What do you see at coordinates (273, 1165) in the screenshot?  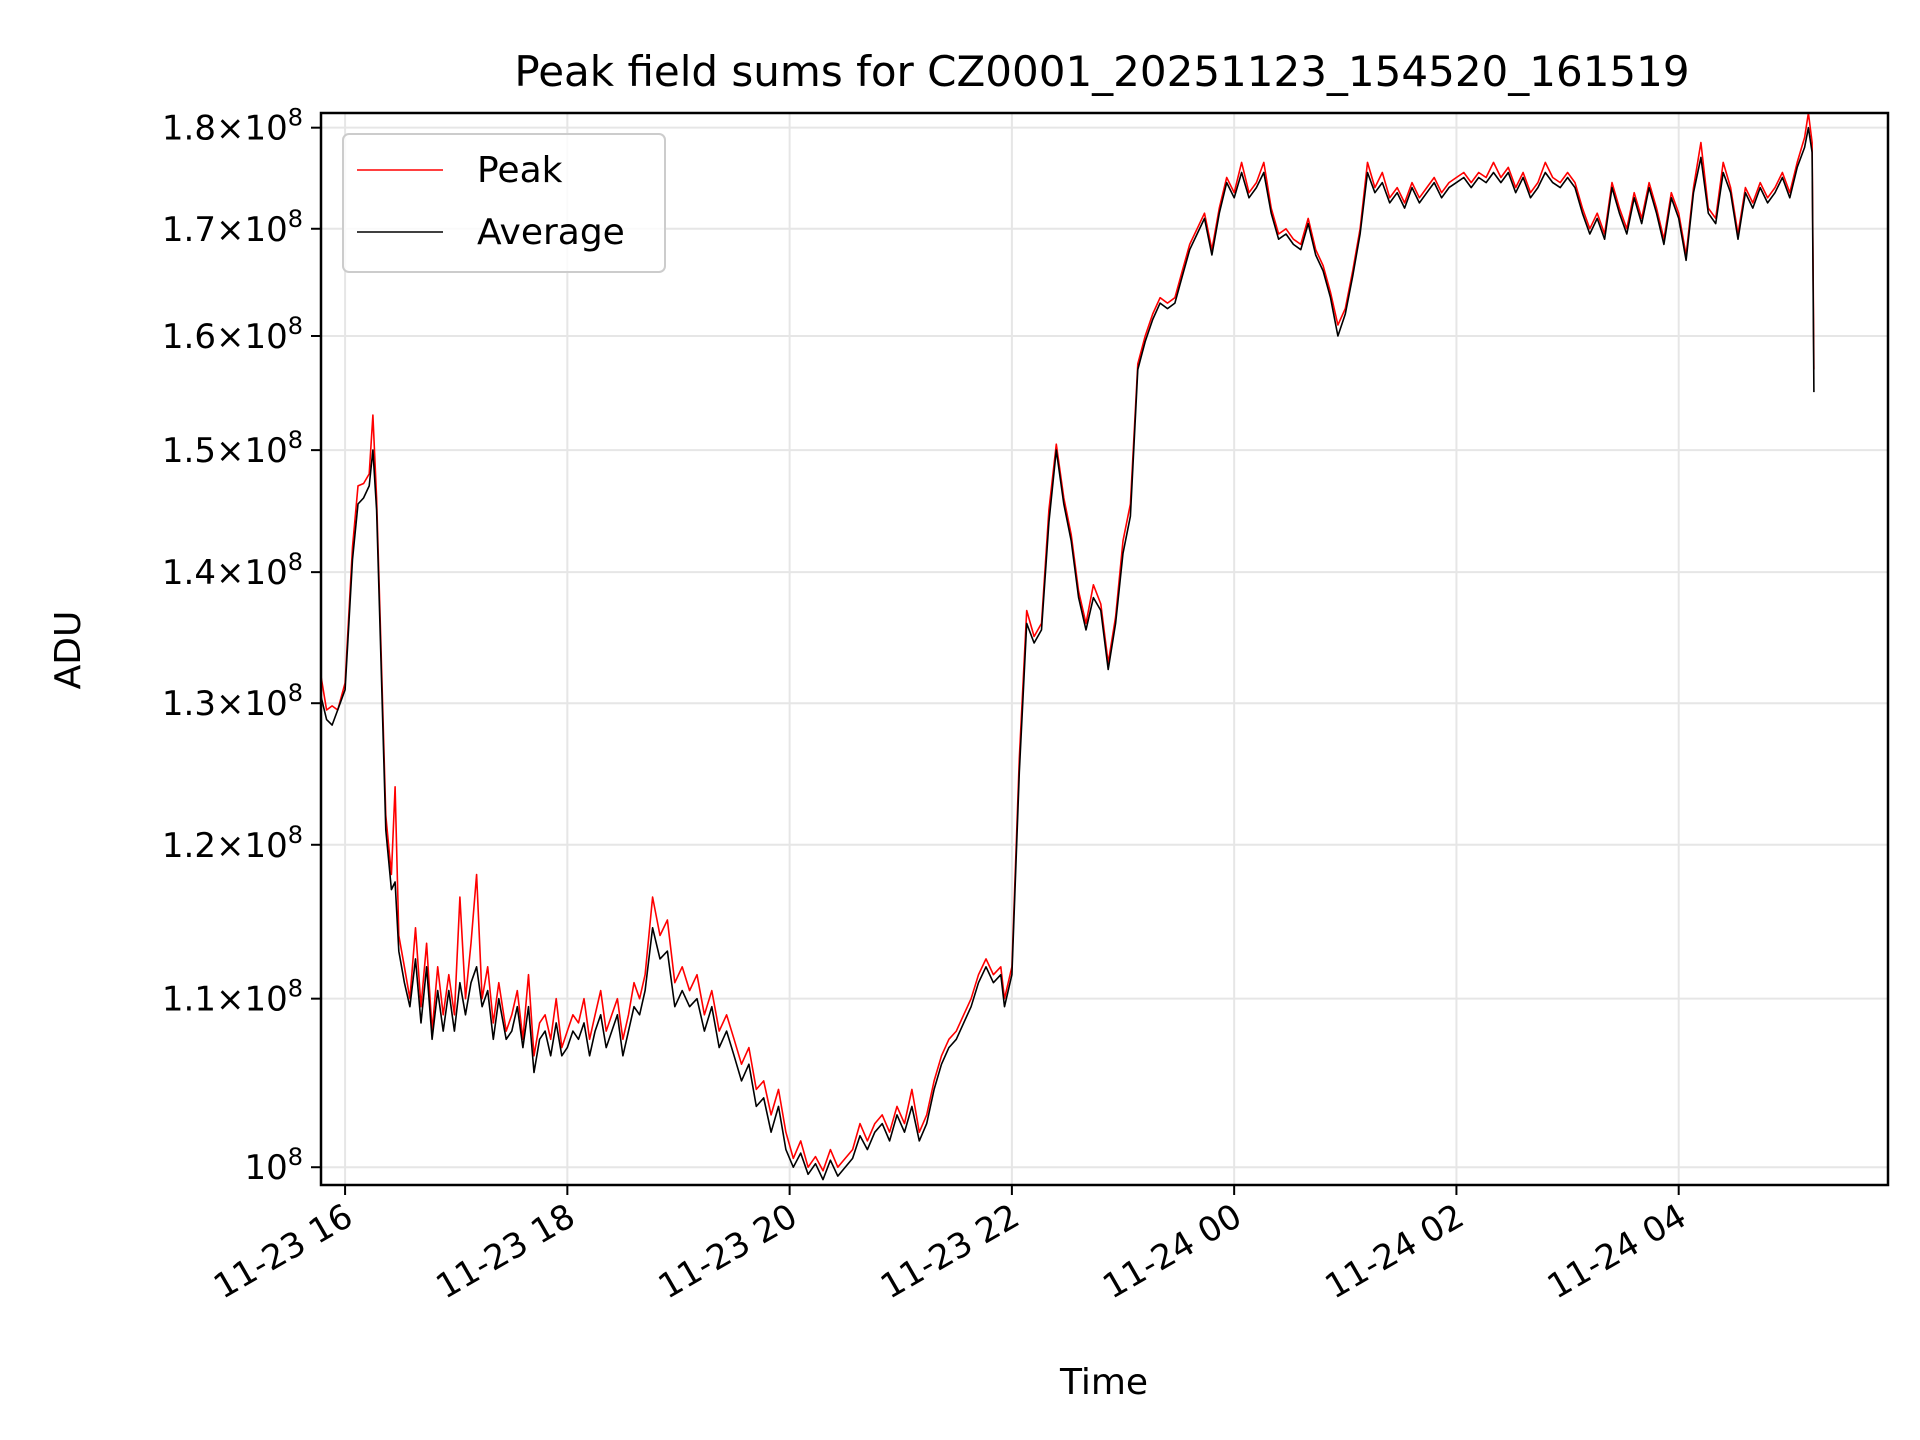 I see `y-tick-label: 108` at bounding box center [273, 1165].